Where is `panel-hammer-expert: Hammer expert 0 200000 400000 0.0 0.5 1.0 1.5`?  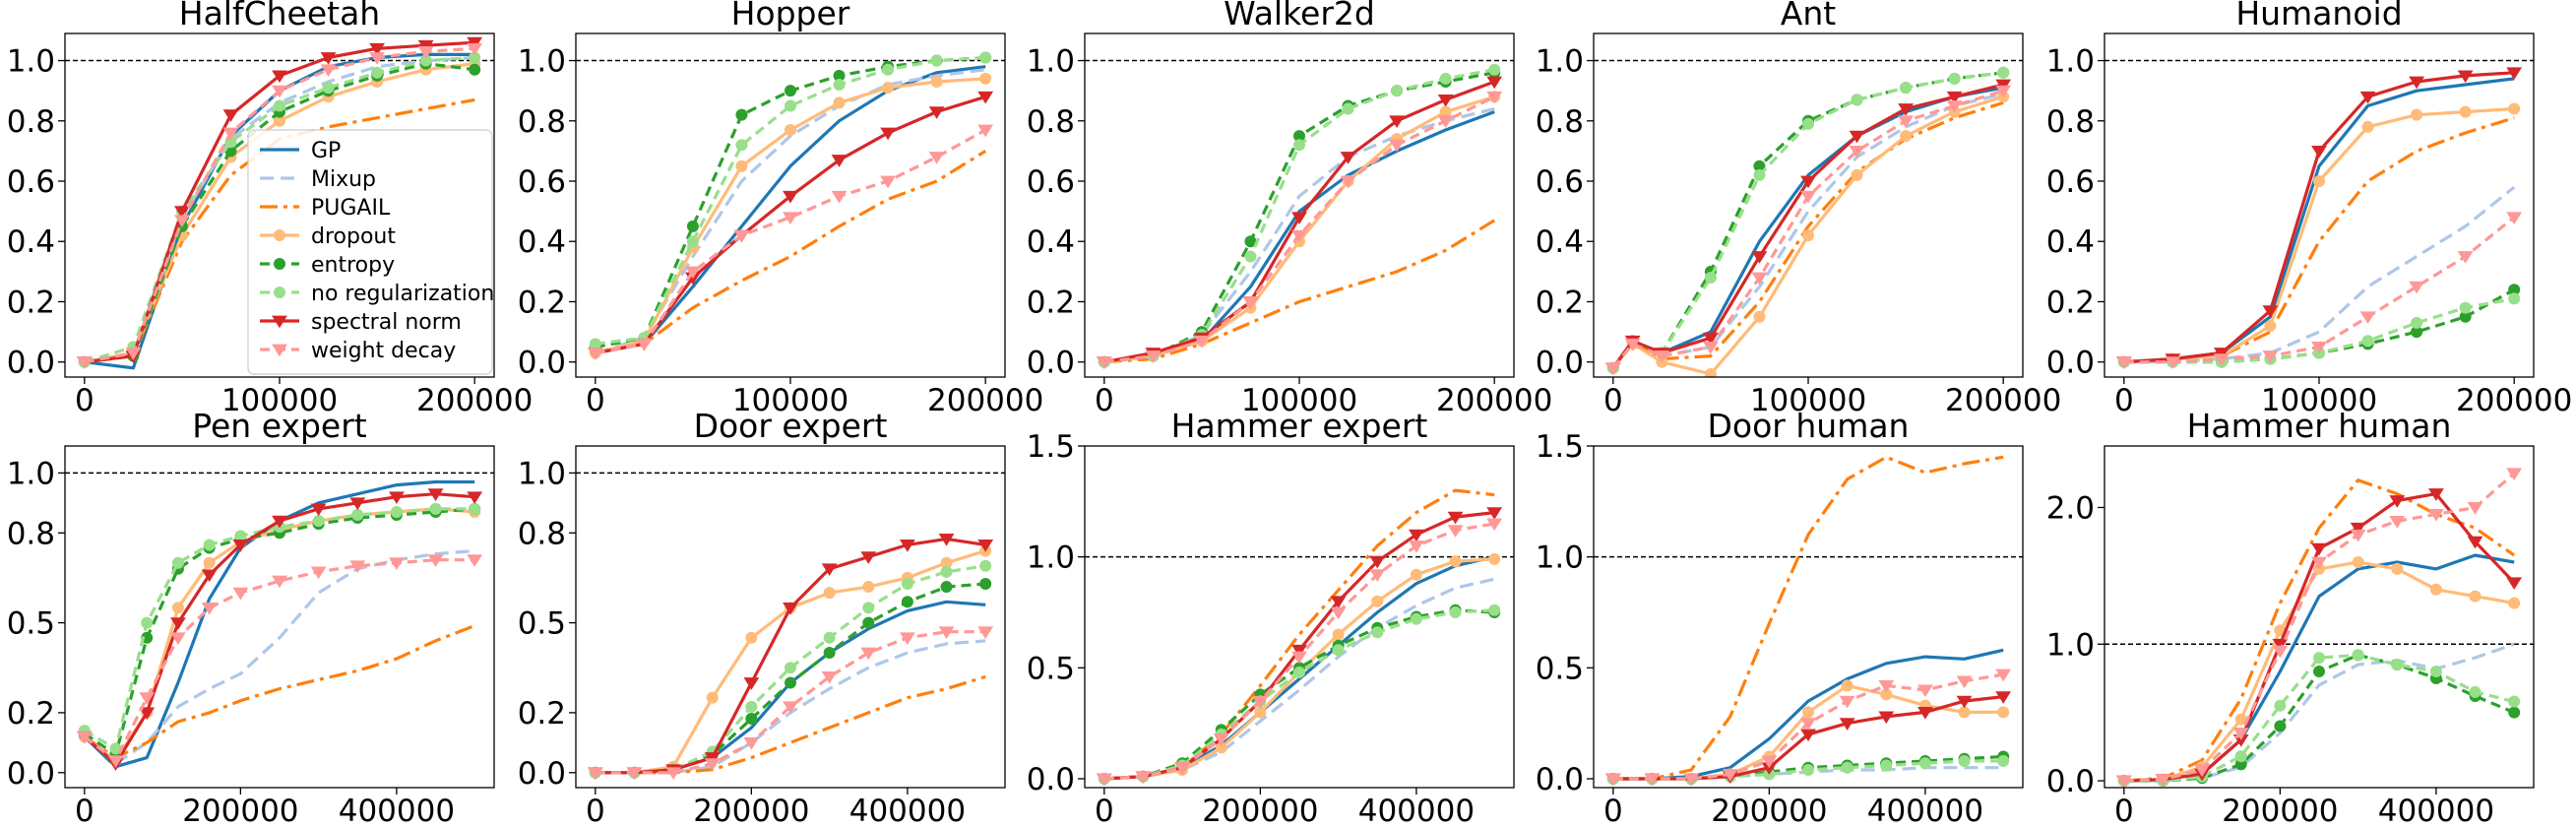 panel-hammer-expert: Hammer expert 0 200000 400000 0.0 0.5 1.0 1.5 is located at coordinates (1271, 617).